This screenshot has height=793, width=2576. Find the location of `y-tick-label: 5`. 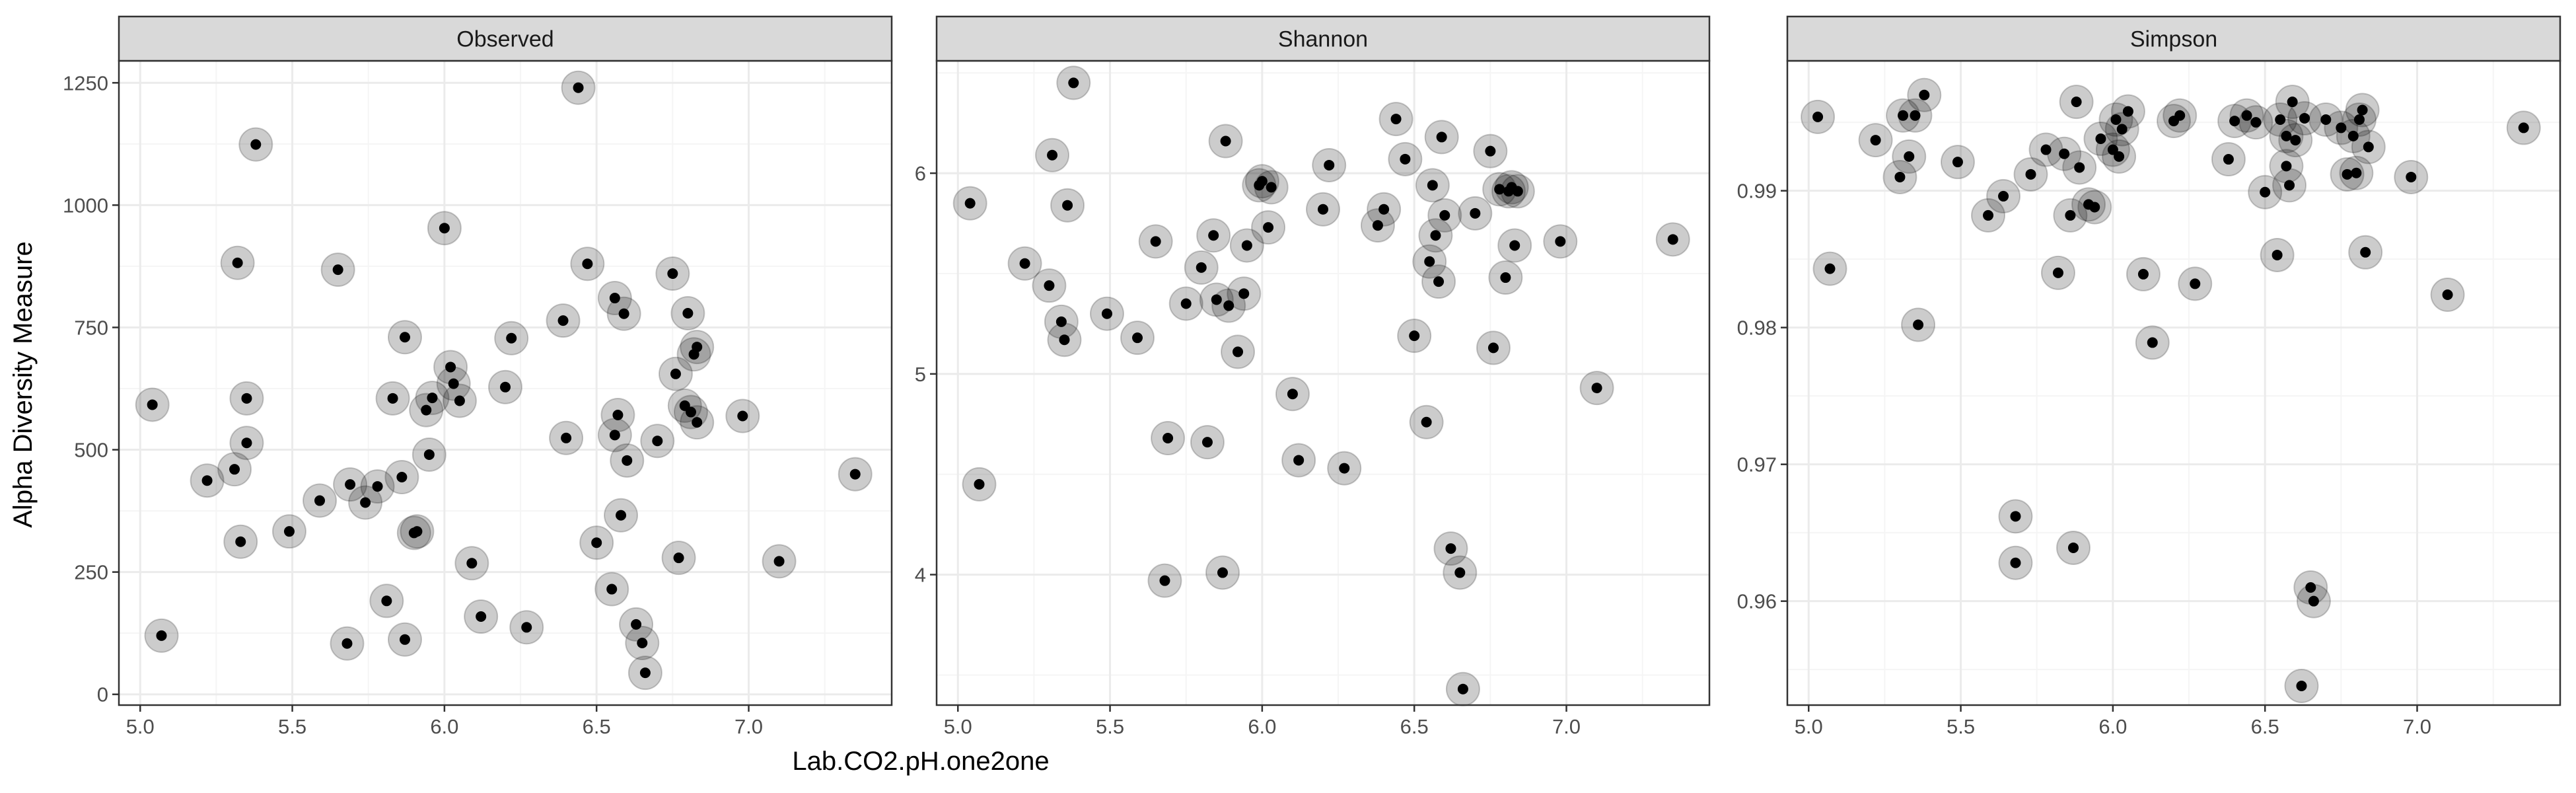

y-tick-label: 5 is located at coordinates (920, 374).